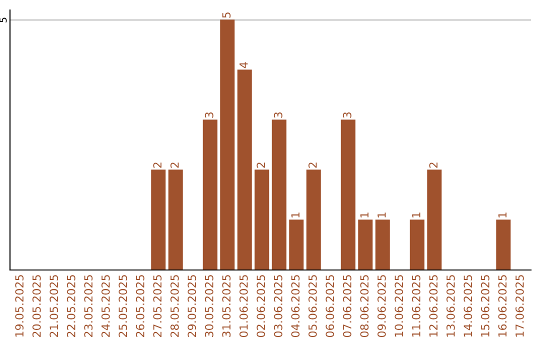 Image resolution: width=540 pixels, height=340 pixels. Describe the element at coordinates (123, 306) in the screenshot. I see `x-tick-label: 25.05.2025` at that location.